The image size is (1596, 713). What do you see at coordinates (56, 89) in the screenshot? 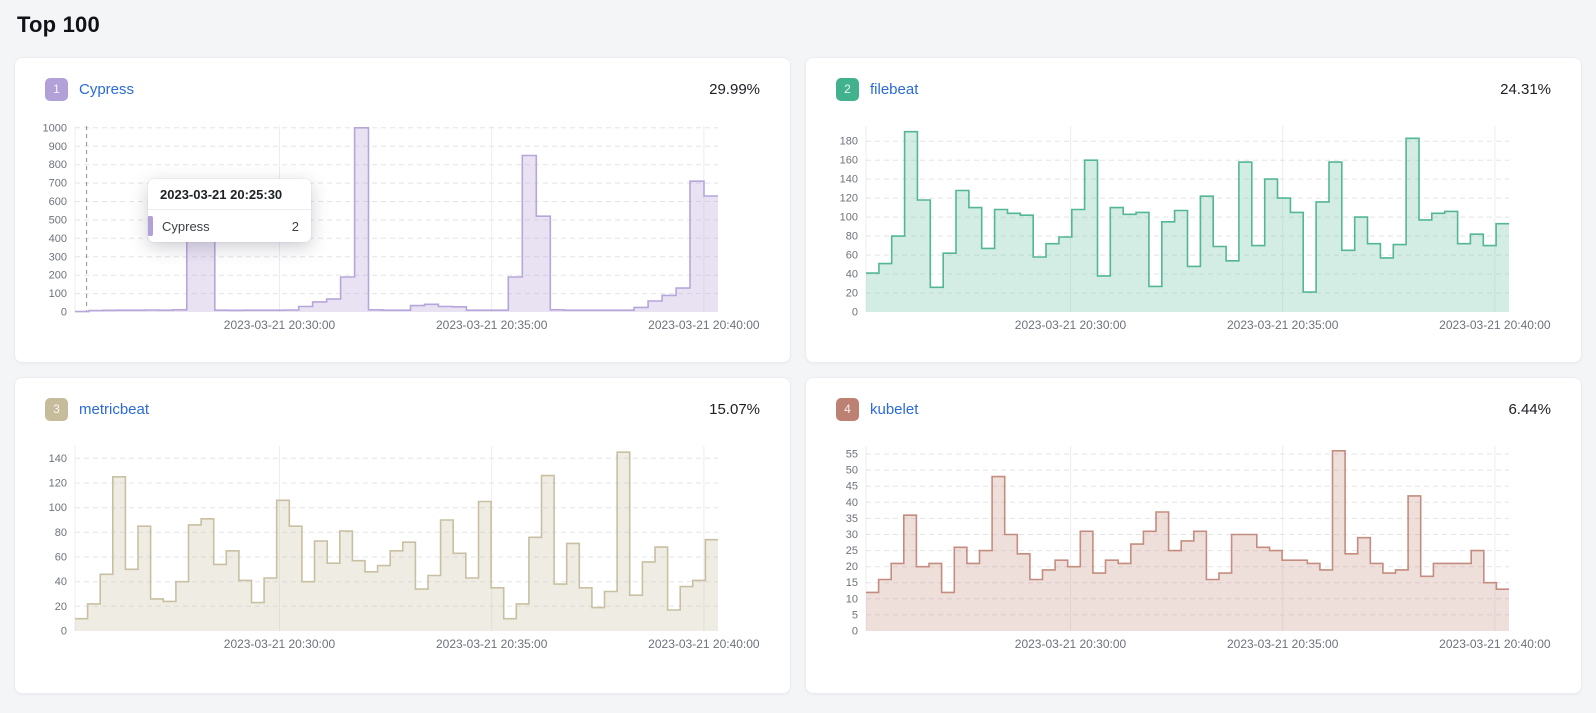
I see `rank-badge: 1` at bounding box center [56, 89].